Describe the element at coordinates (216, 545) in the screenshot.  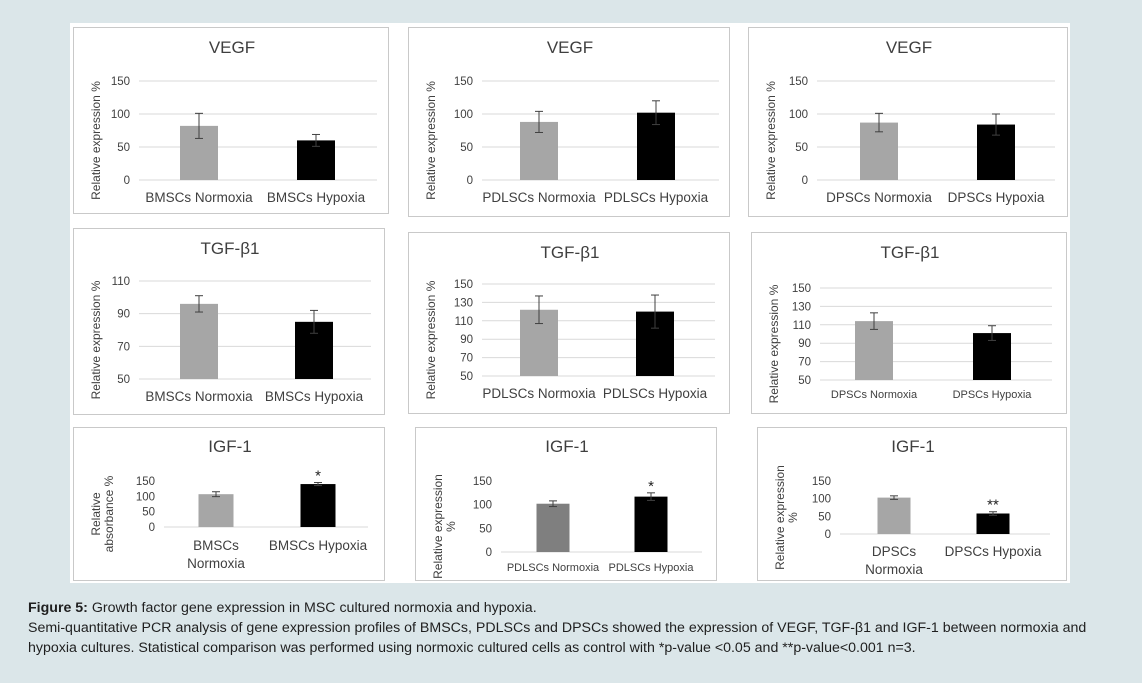
I see `category-label: BMSCs` at that location.